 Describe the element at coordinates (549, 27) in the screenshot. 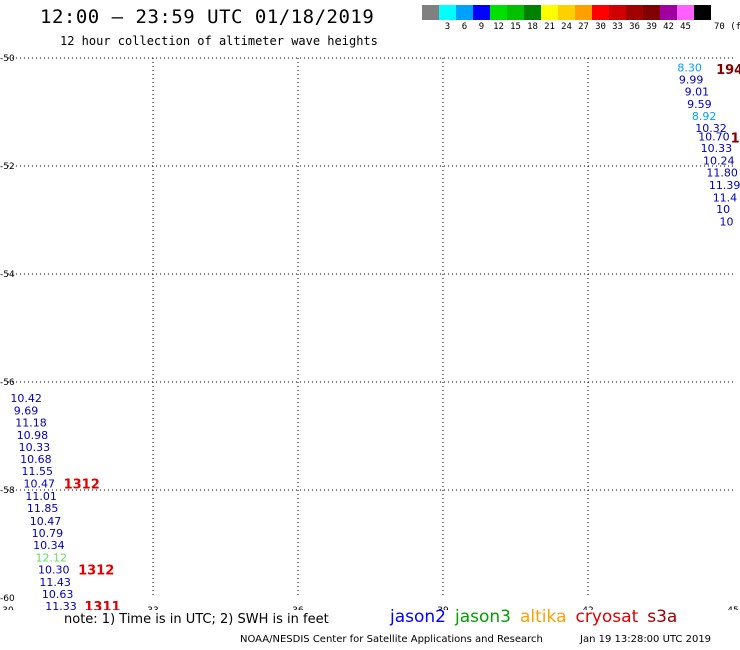

I see `legend-label: 21` at that location.